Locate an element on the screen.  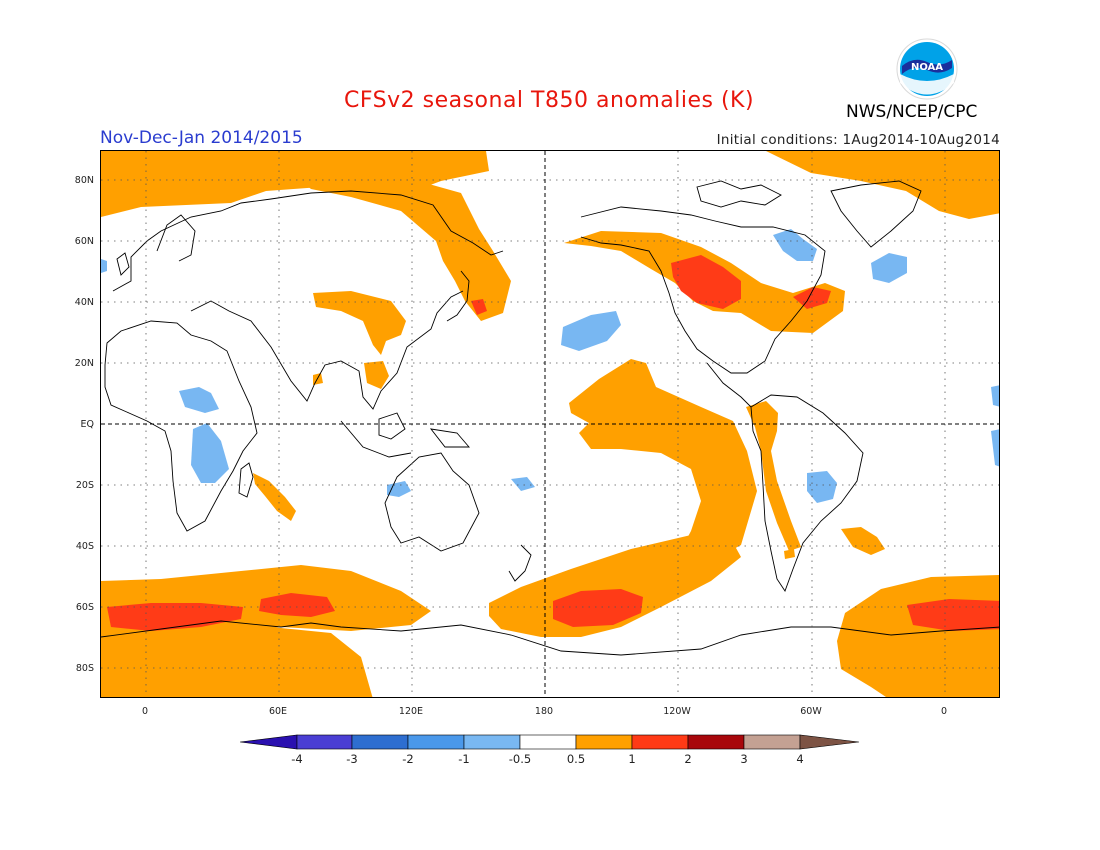
warm-arctic-west is located at coordinates (295, 184).